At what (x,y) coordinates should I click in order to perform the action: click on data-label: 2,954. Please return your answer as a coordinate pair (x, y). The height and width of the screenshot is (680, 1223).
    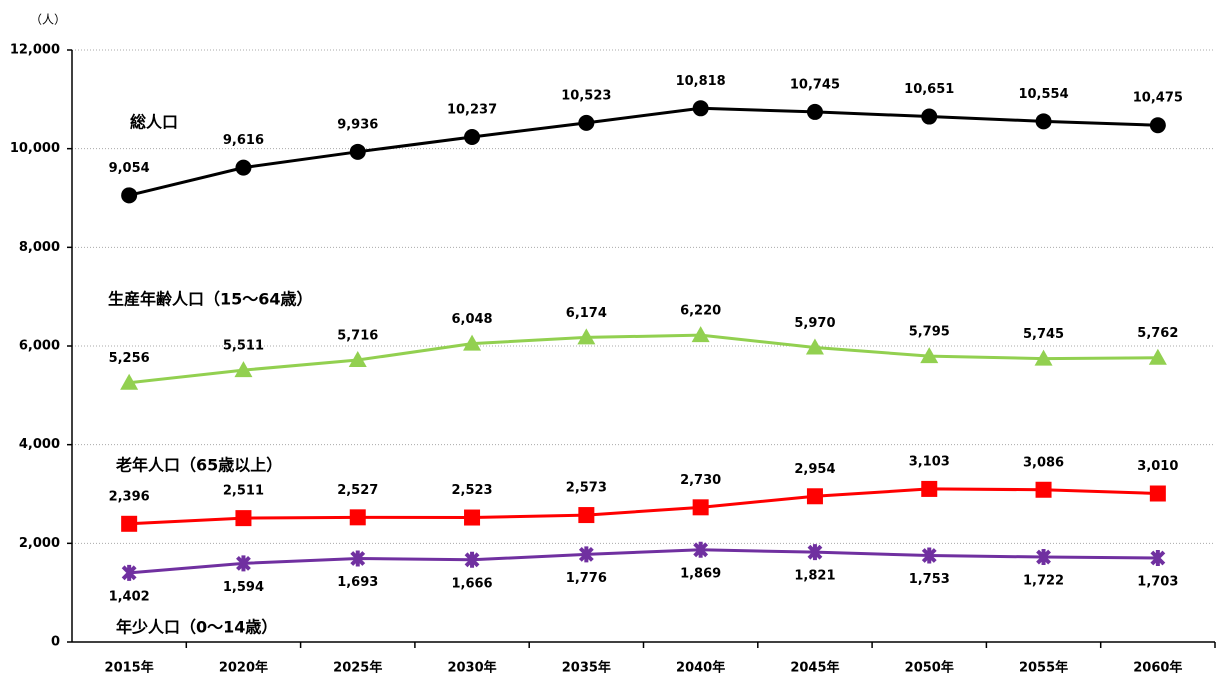
    Looking at the image, I should click on (814, 469).